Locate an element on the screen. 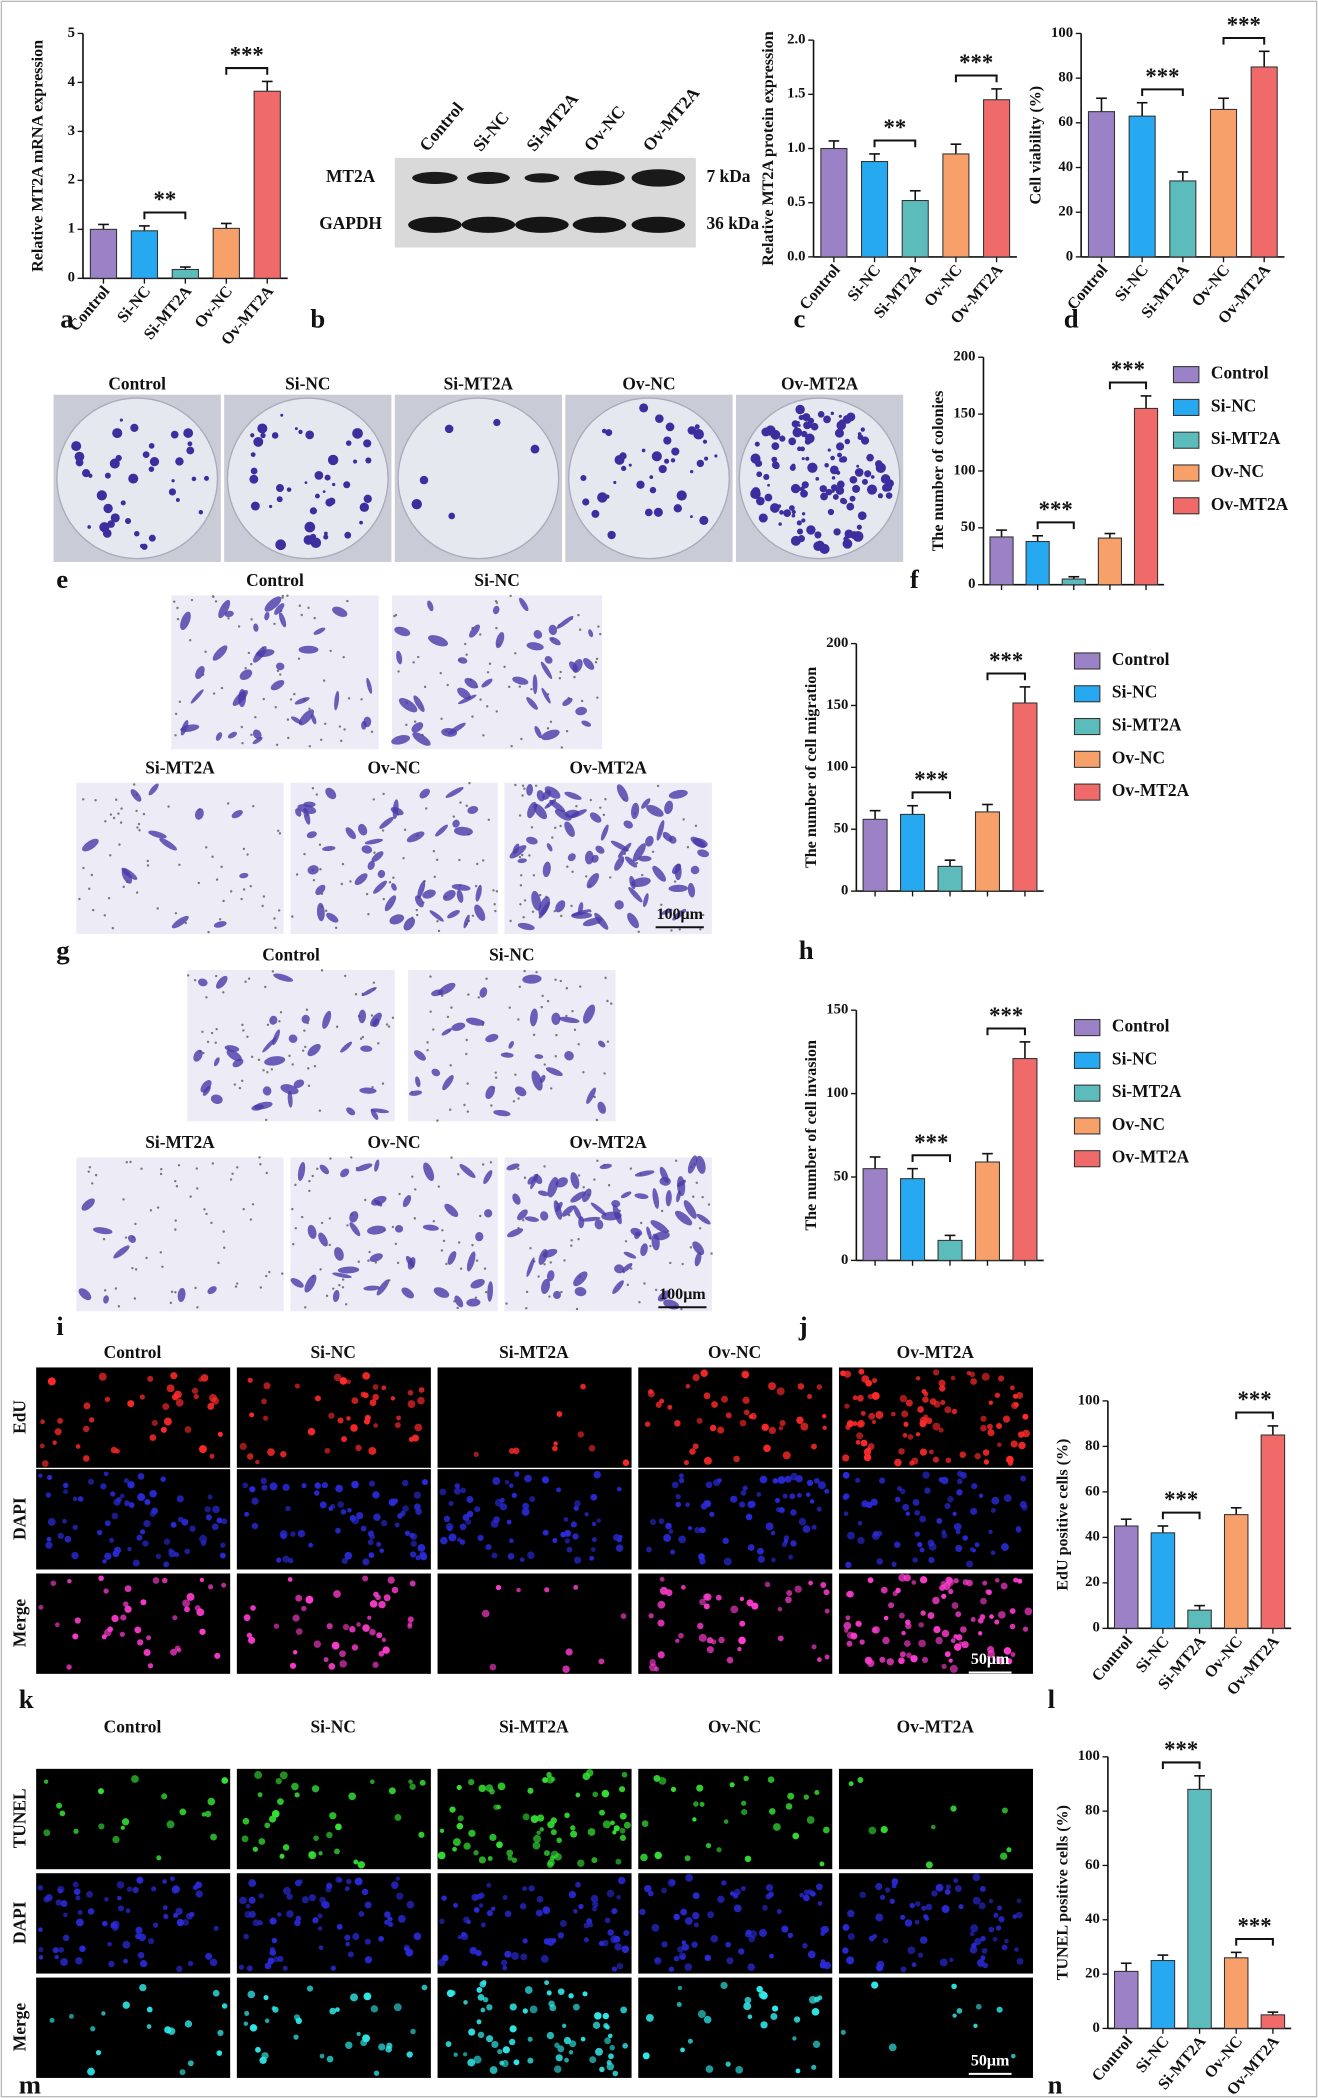 The image size is (1318, 2098). y-tick-label: 0 is located at coordinates (844, 1260).